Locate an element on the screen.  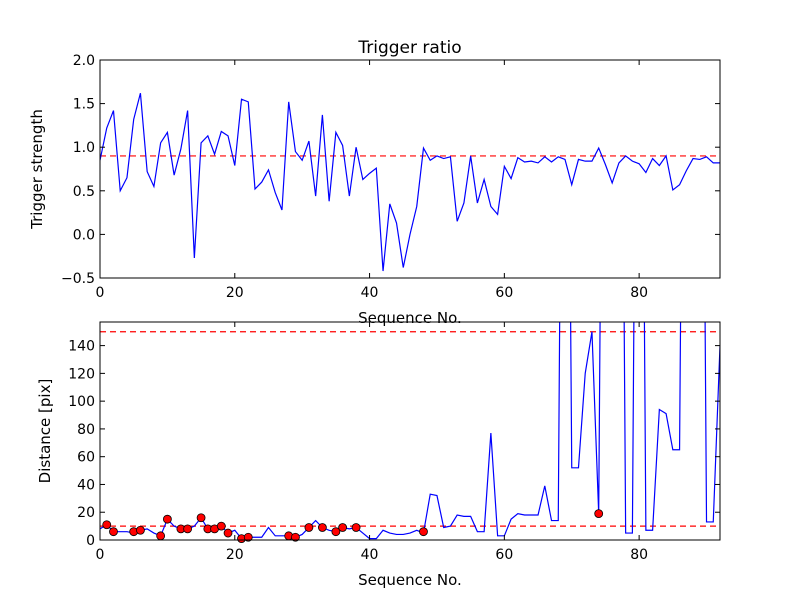
top-y-axis-label: Trigger strength is located at coordinates (37, 169).